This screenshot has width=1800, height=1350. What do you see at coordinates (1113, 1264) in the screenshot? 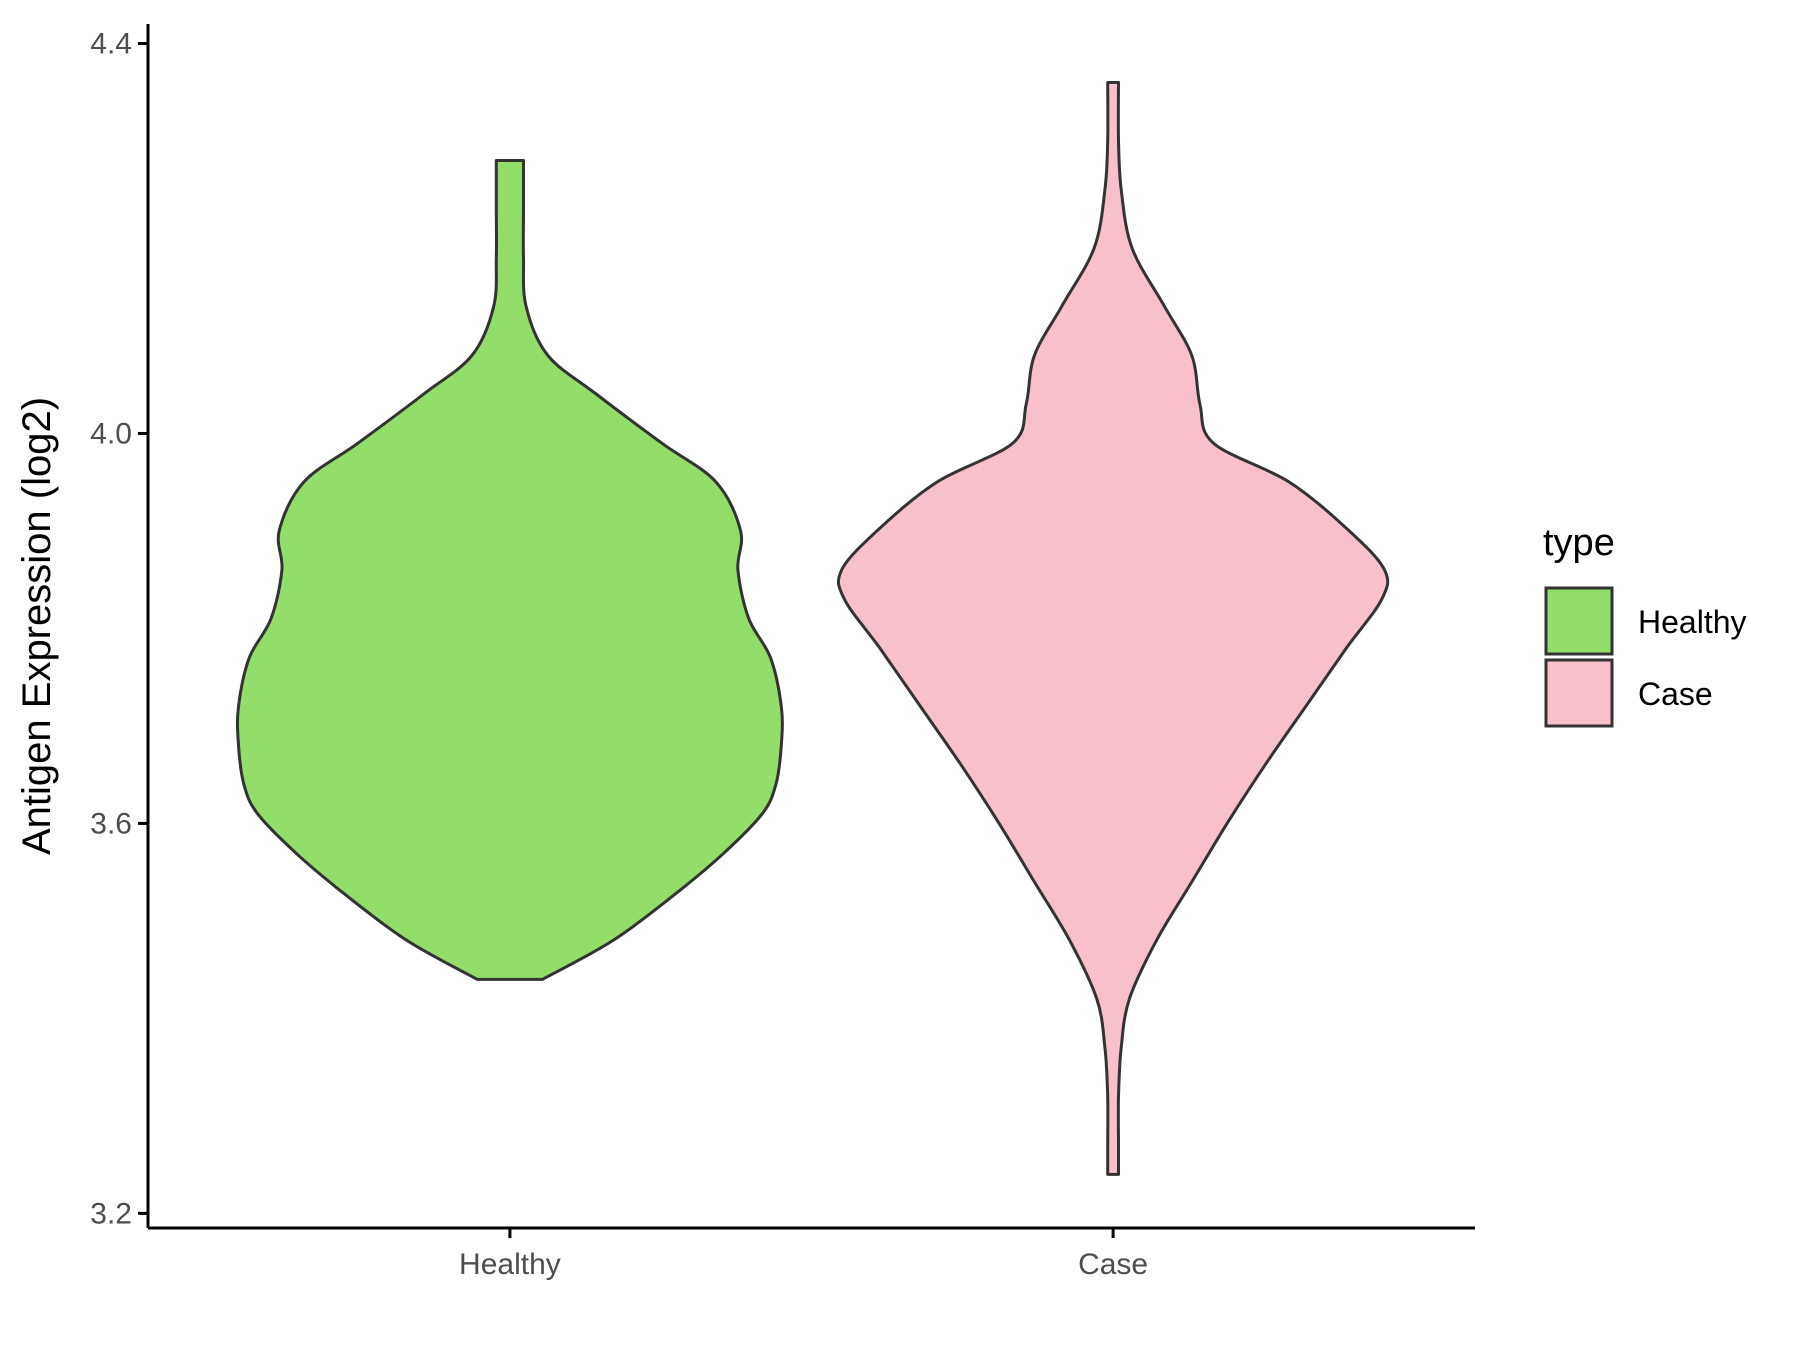
I see `x-tick-label: Case` at bounding box center [1113, 1264].